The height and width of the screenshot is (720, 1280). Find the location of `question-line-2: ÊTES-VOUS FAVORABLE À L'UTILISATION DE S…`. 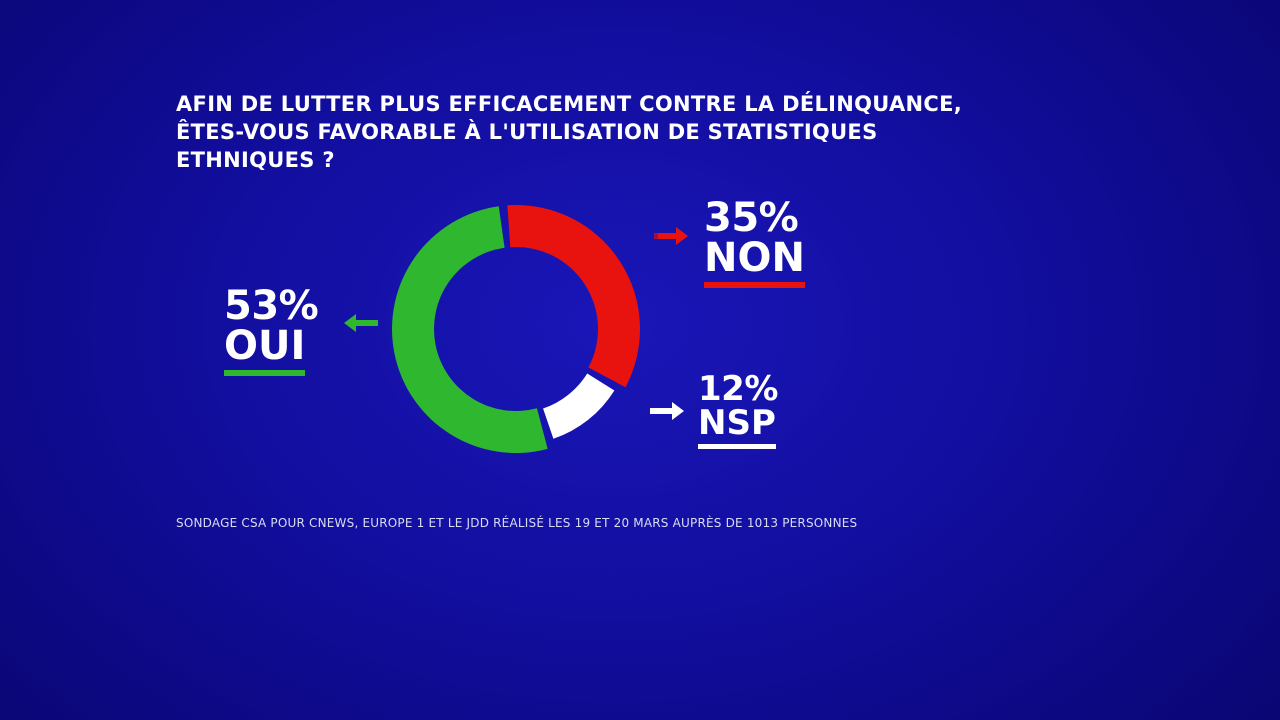

question-line-2: ÊTES-VOUS FAVORABLE À L'UTILISATION DE S… is located at coordinates (527, 132).